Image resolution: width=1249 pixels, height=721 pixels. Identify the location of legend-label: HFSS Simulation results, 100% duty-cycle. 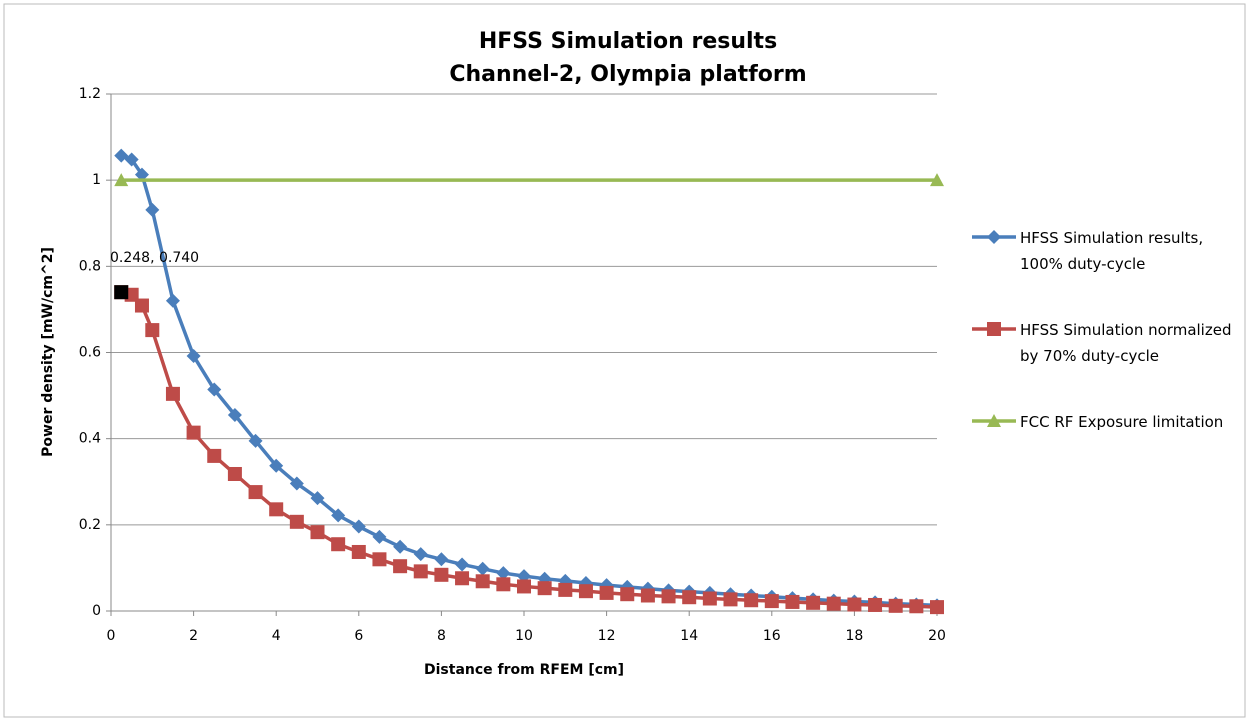
(1112, 251).